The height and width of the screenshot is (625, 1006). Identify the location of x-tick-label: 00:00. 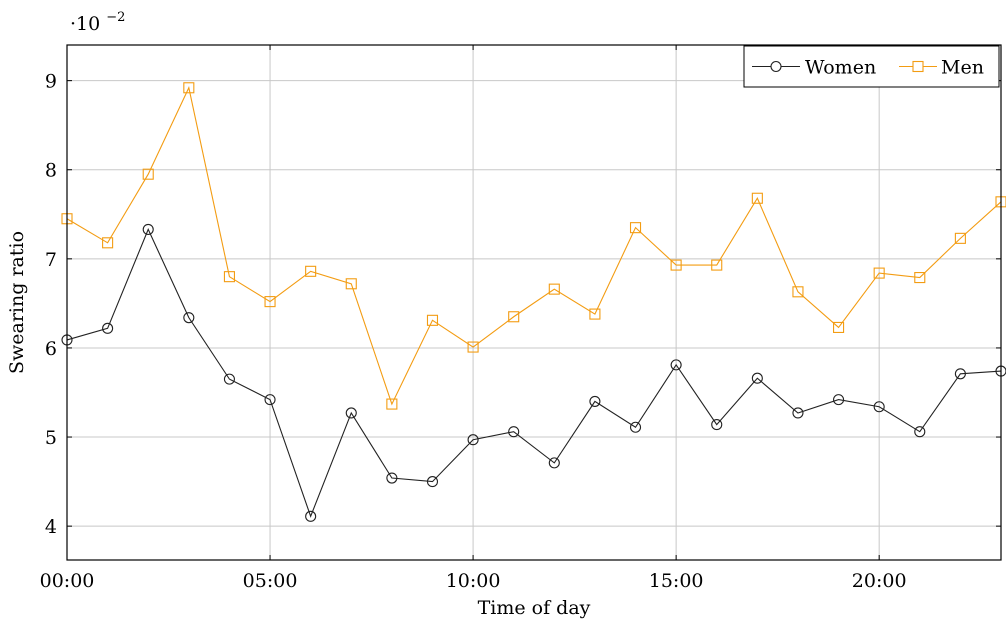
(67, 581).